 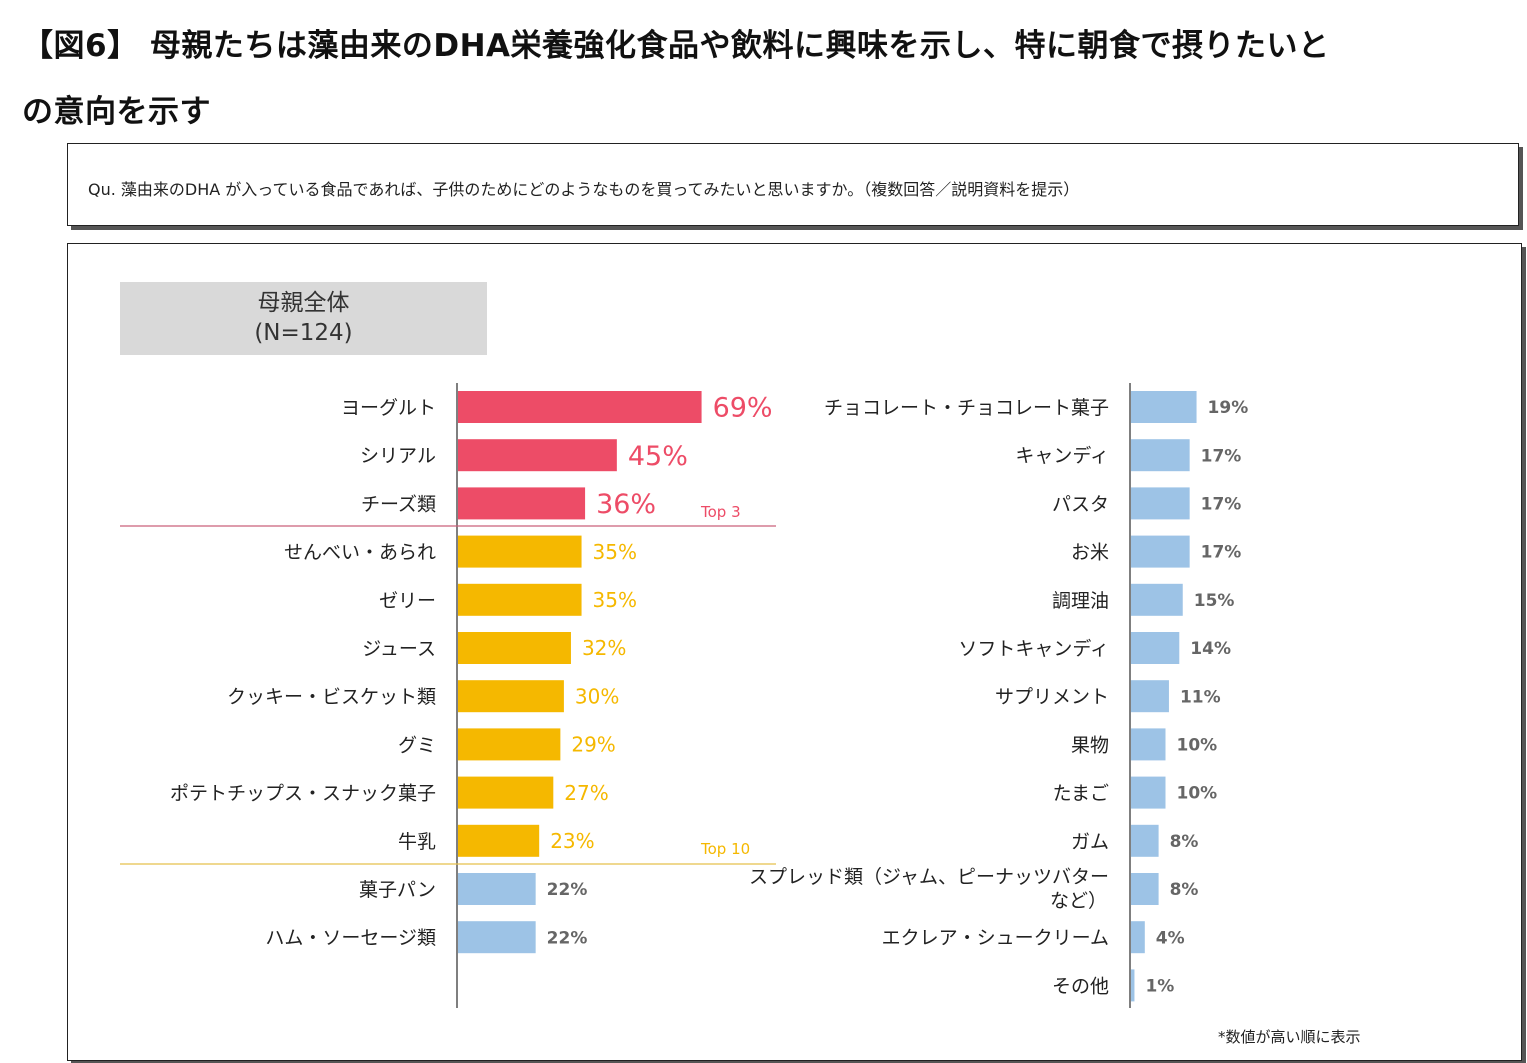 What do you see at coordinates (1062, 456) in the screenshot?
I see `right-category-label: キャンディ` at bounding box center [1062, 456].